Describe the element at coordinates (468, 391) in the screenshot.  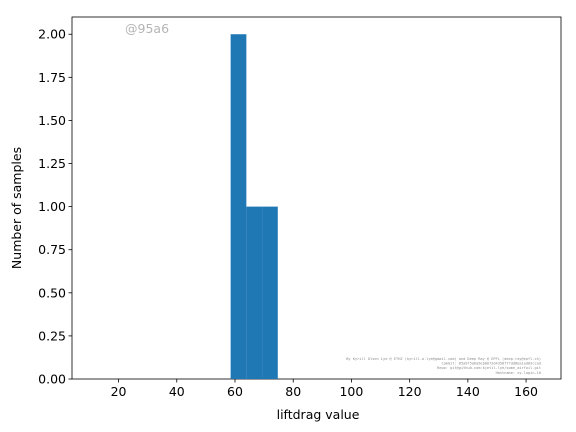
I see `x-tick-label: 140` at that location.